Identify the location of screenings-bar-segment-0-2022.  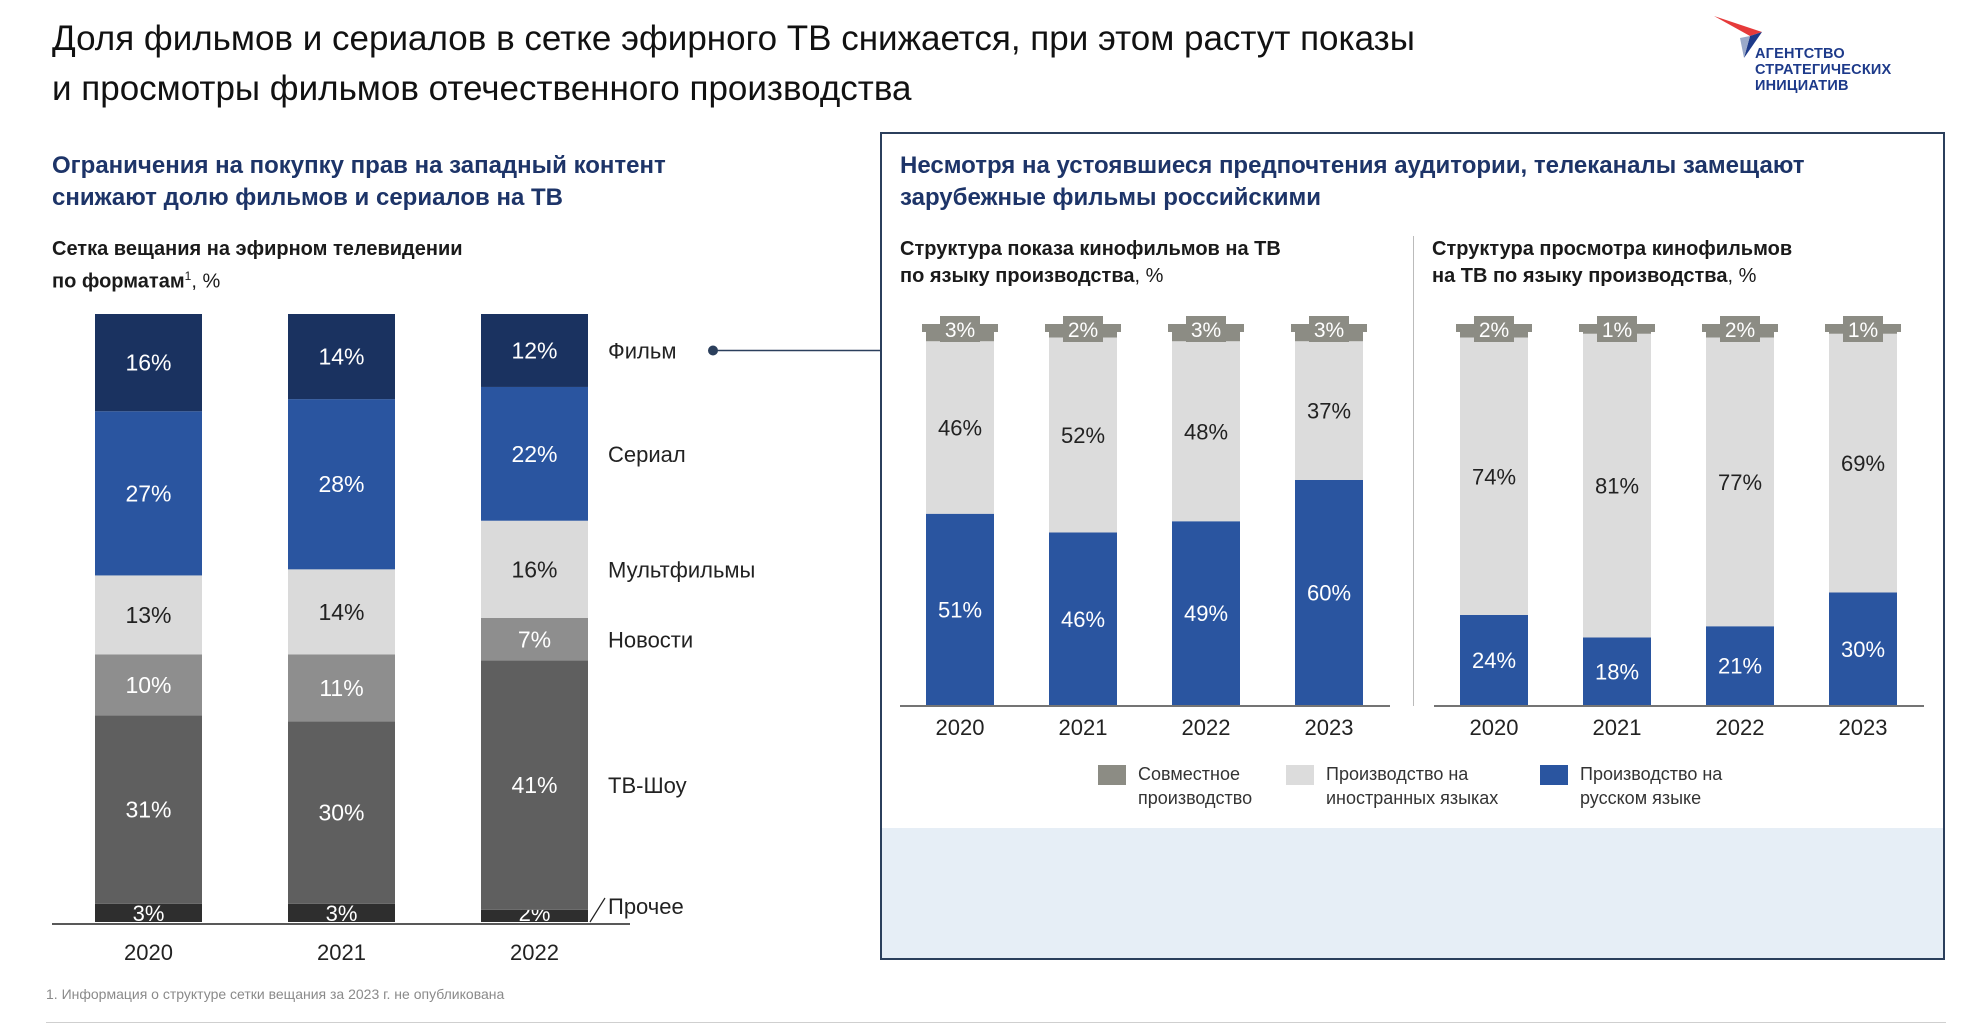
(1206, 613).